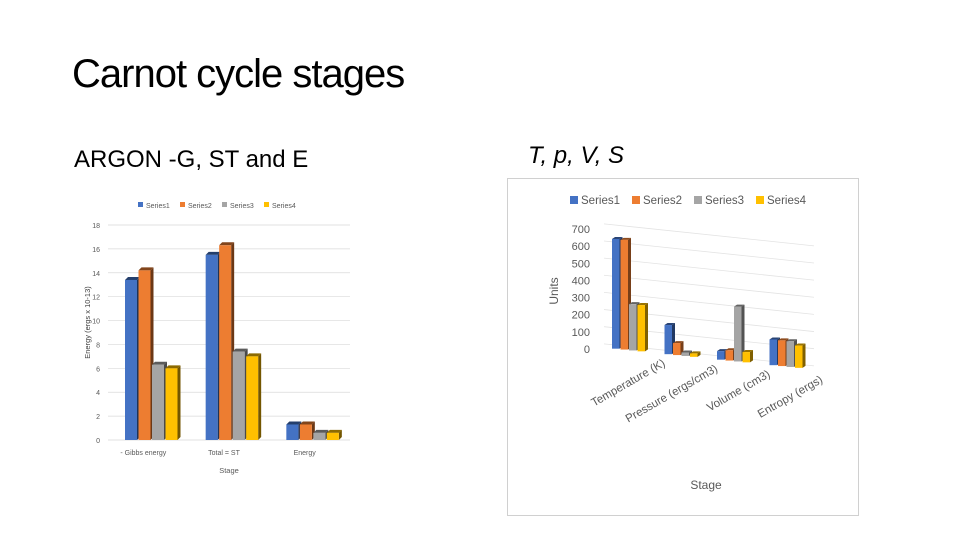 The height and width of the screenshot is (540, 960). I want to click on y-tick-label: 700, so click(581, 230).